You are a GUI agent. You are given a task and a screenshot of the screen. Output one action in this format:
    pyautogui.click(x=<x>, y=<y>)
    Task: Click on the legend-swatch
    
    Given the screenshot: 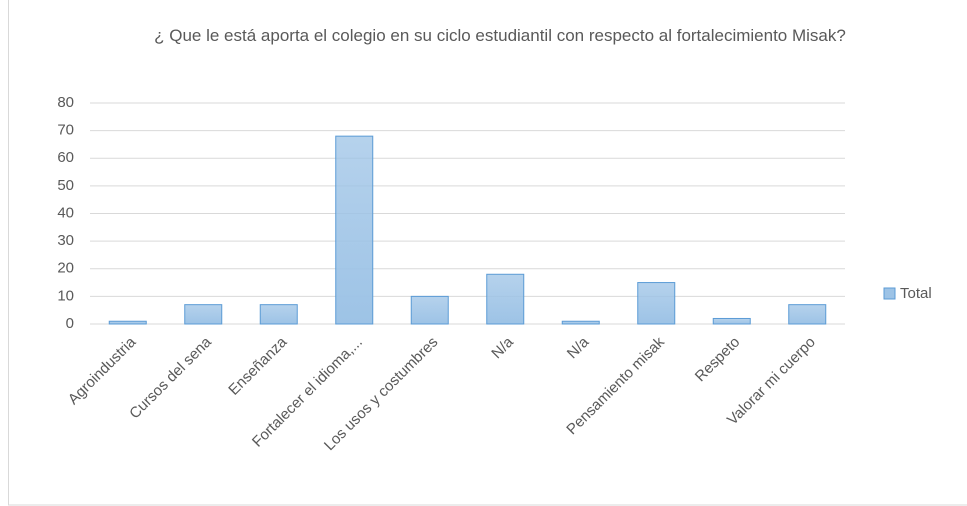 What is the action you would take?
    pyautogui.click(x=889, y=293)
    